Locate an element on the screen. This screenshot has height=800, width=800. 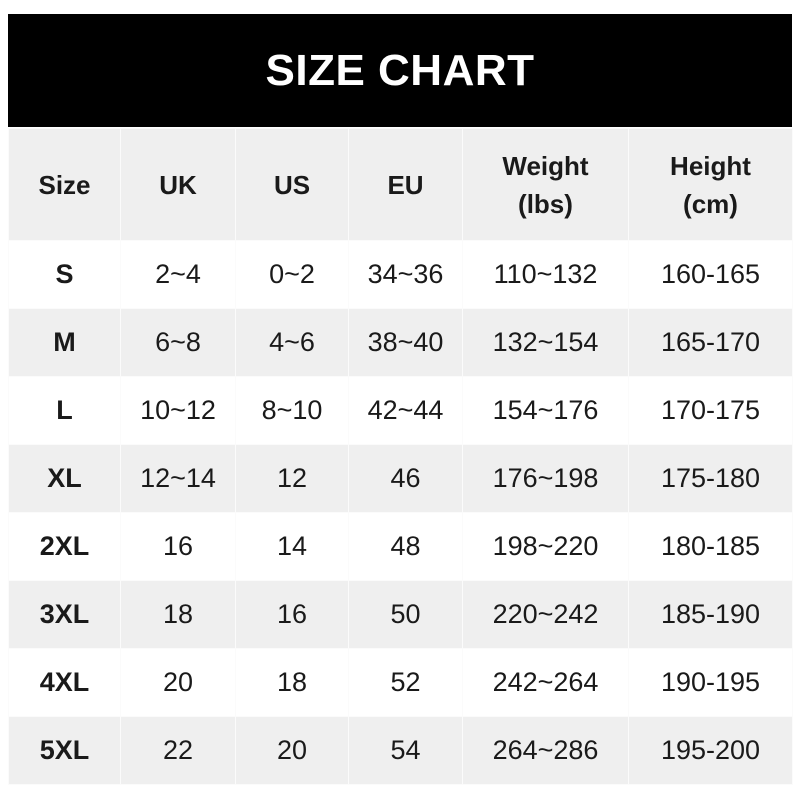
table-row: S 2~4 0~2 34~36 110~132 160-165 is located at coordinates (400, 274).